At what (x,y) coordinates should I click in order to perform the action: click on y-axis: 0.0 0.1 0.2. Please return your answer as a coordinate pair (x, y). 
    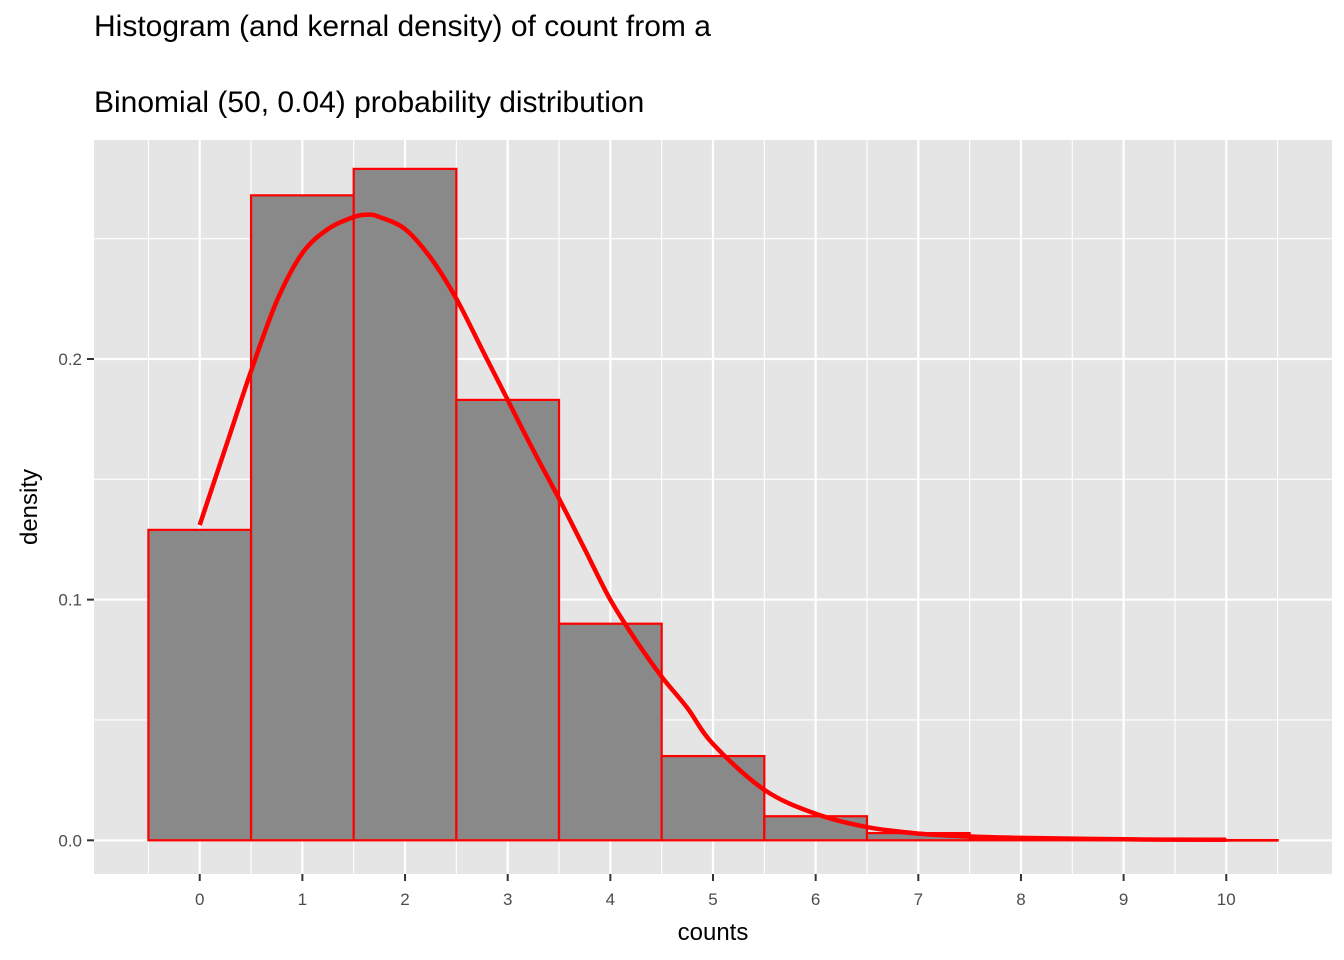
    Looking at the image, I should click on (76, 600).